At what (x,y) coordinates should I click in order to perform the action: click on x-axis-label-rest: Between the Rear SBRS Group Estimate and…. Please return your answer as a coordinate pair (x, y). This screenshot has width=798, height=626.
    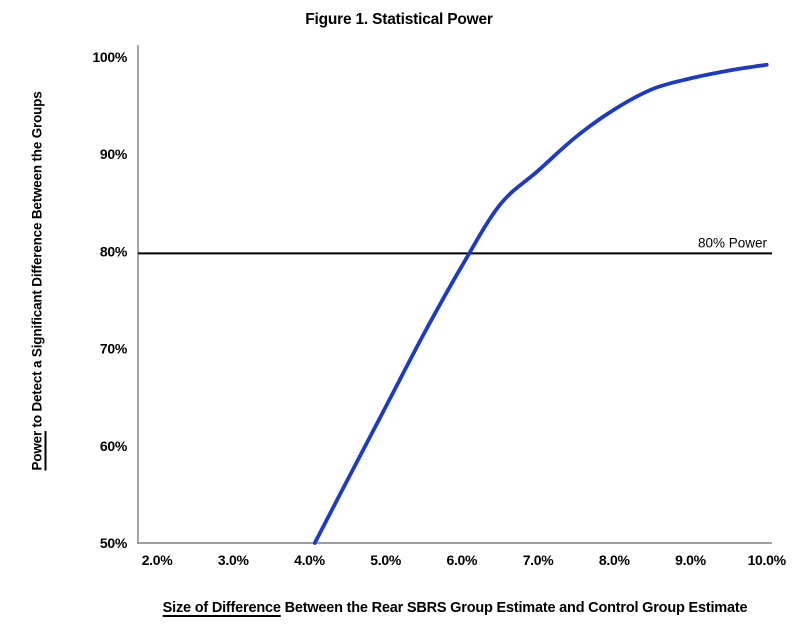
    Looking at the image, I should click on (514, 608).